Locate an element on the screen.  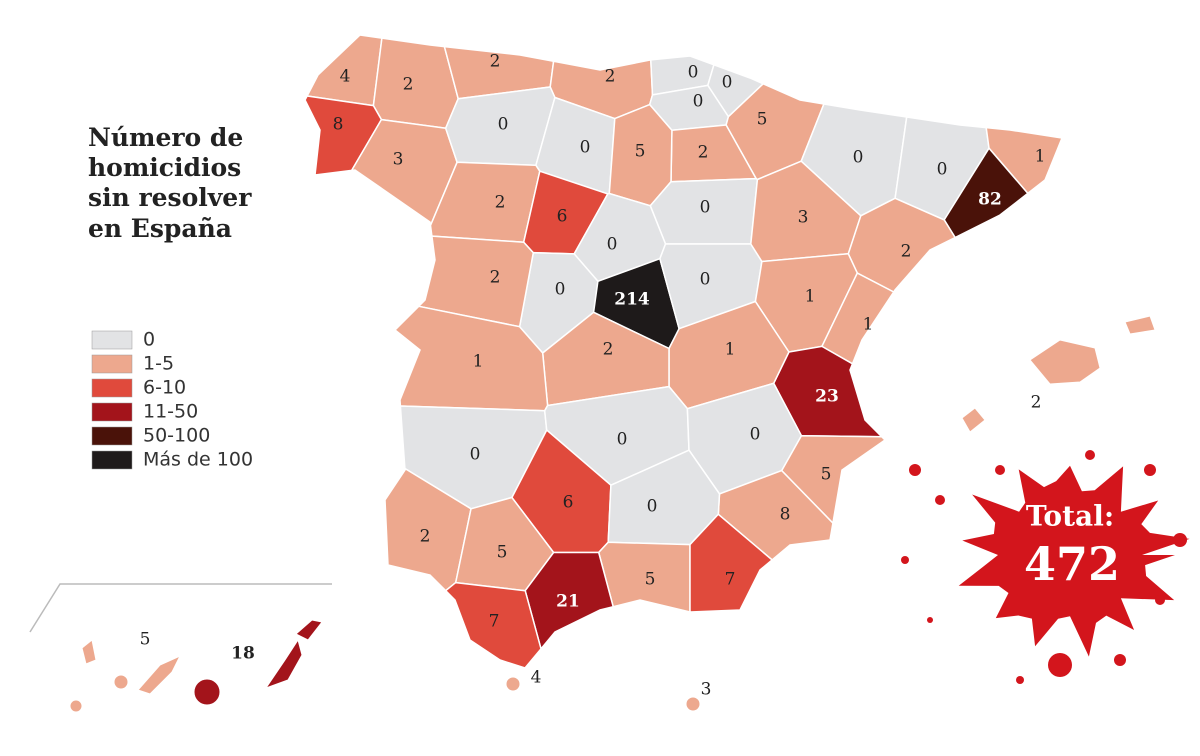
total-splat is located at coordinates (1074, 561).